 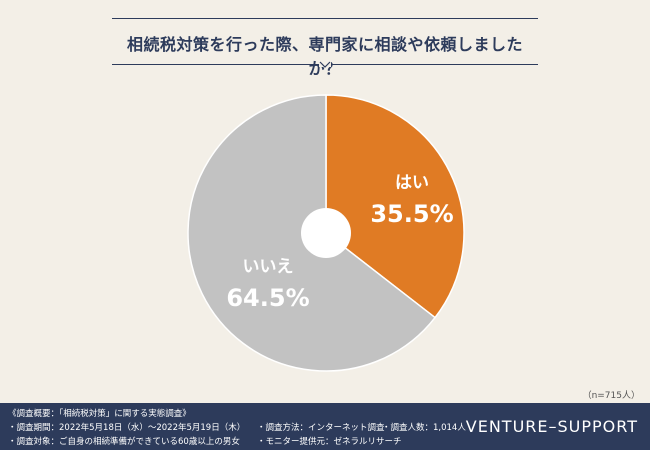 I want to click on brand-logo: VENTURE–SUPPORT, so click(x=551, y=426).